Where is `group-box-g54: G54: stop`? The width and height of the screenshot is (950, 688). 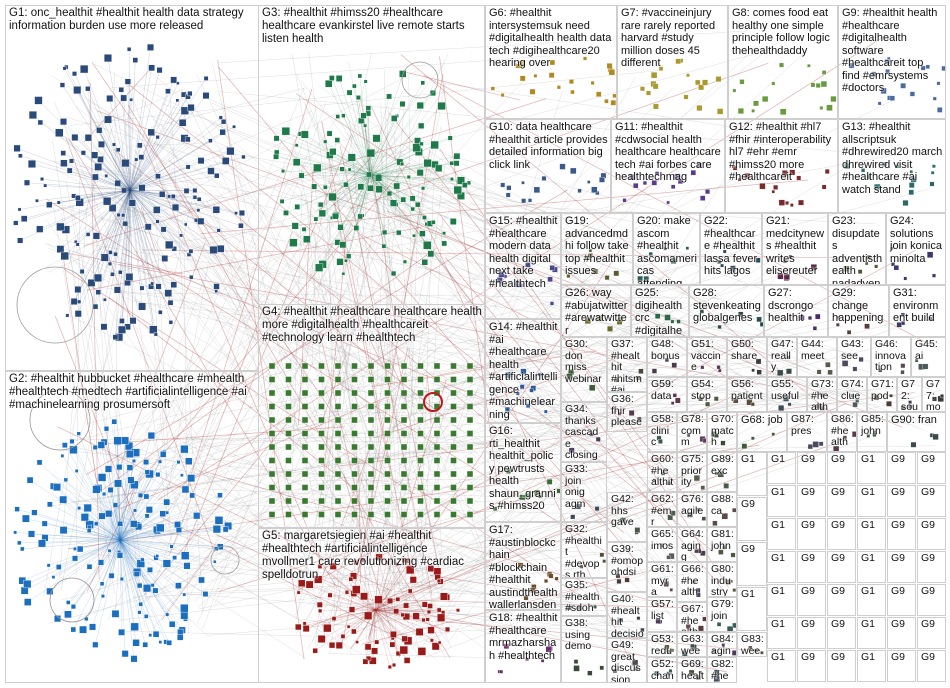 group-box-g54: G54: stop is located at coordinates (707, 394).